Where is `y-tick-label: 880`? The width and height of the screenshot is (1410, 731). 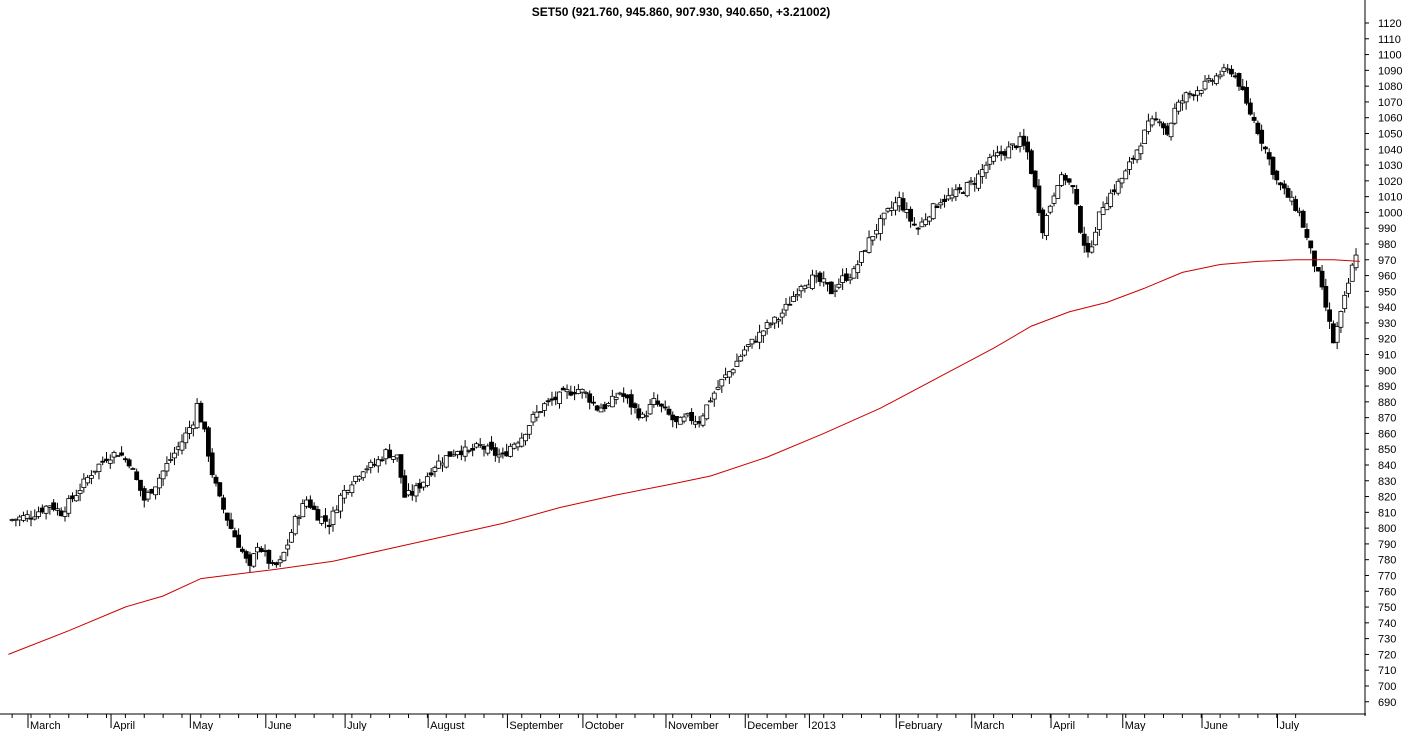
y-tick-label: 880 is located at coordinates (1387, 403).